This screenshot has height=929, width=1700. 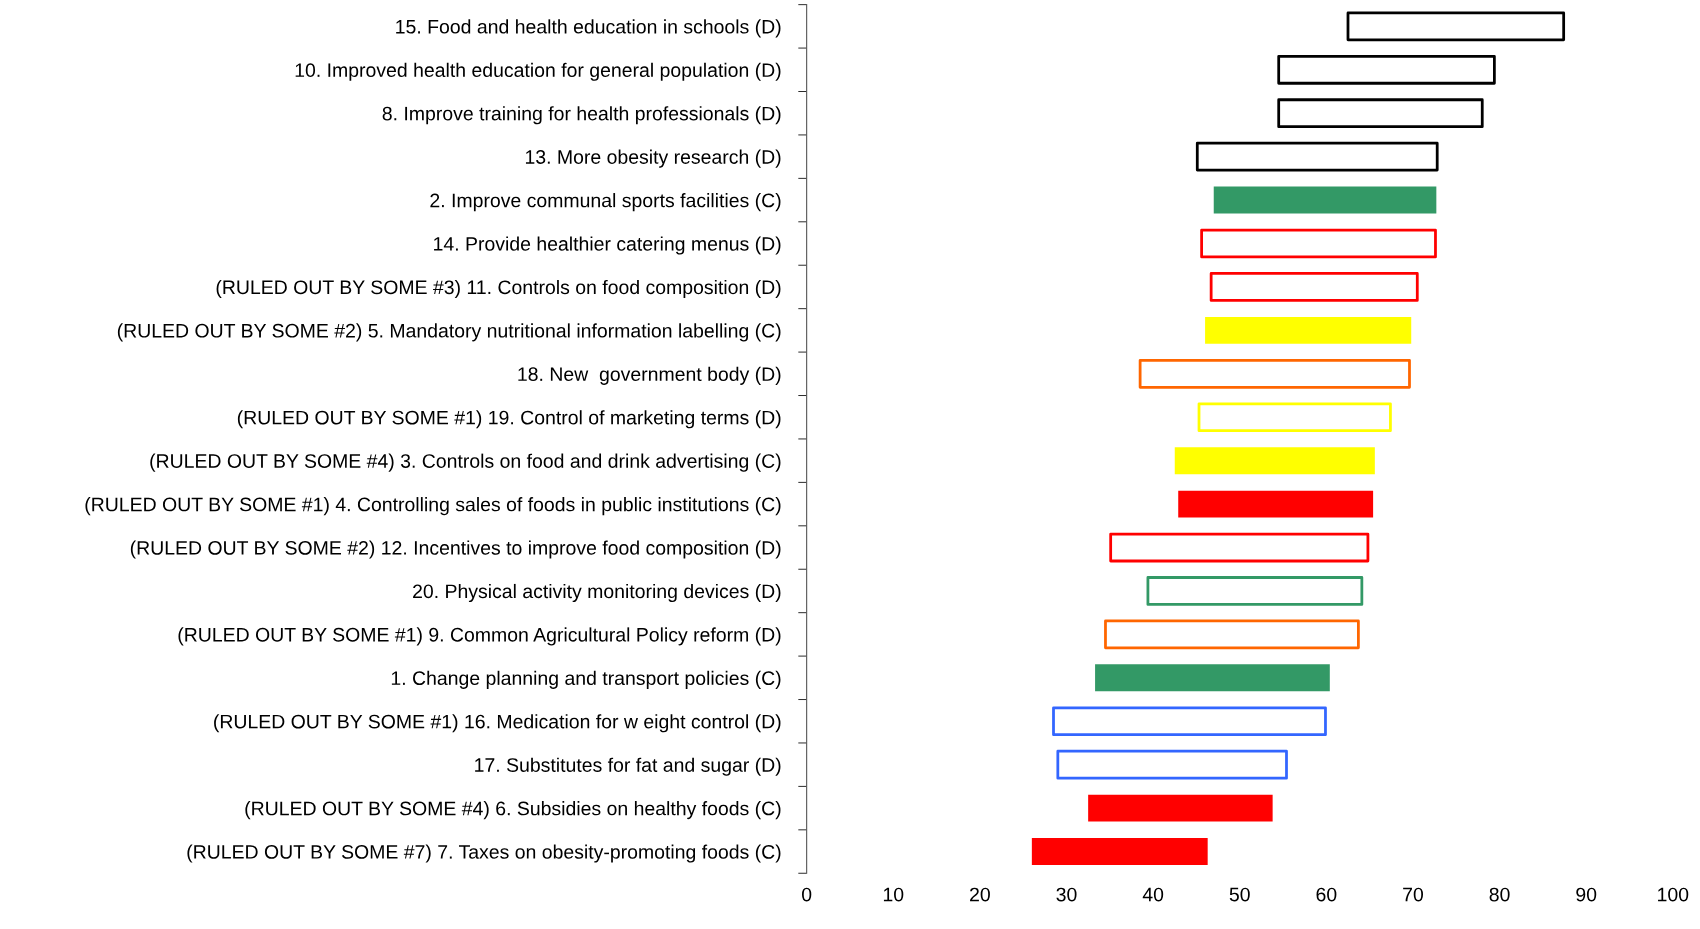 What do you see at coordinates (484, 853) in the screenshot?
I see `y-tick-label: (RULED OUT BY SOME #7) 7. Taxes on obesity-promoting foods (C)` at bounding box center [484, 853].